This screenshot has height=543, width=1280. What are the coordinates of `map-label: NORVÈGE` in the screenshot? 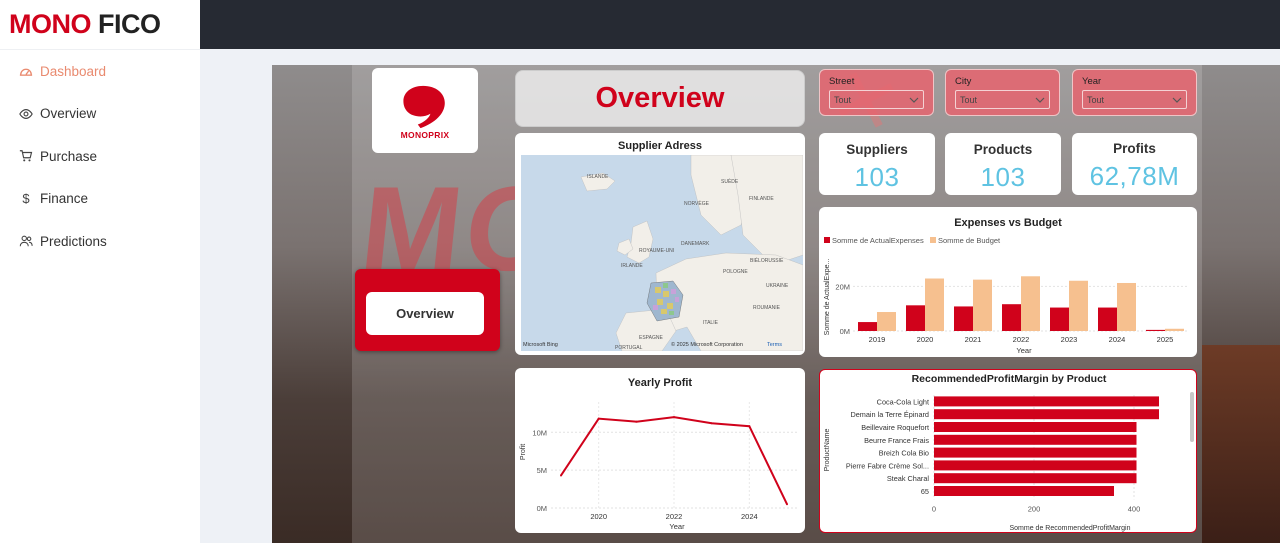 It's located at (696, 204).